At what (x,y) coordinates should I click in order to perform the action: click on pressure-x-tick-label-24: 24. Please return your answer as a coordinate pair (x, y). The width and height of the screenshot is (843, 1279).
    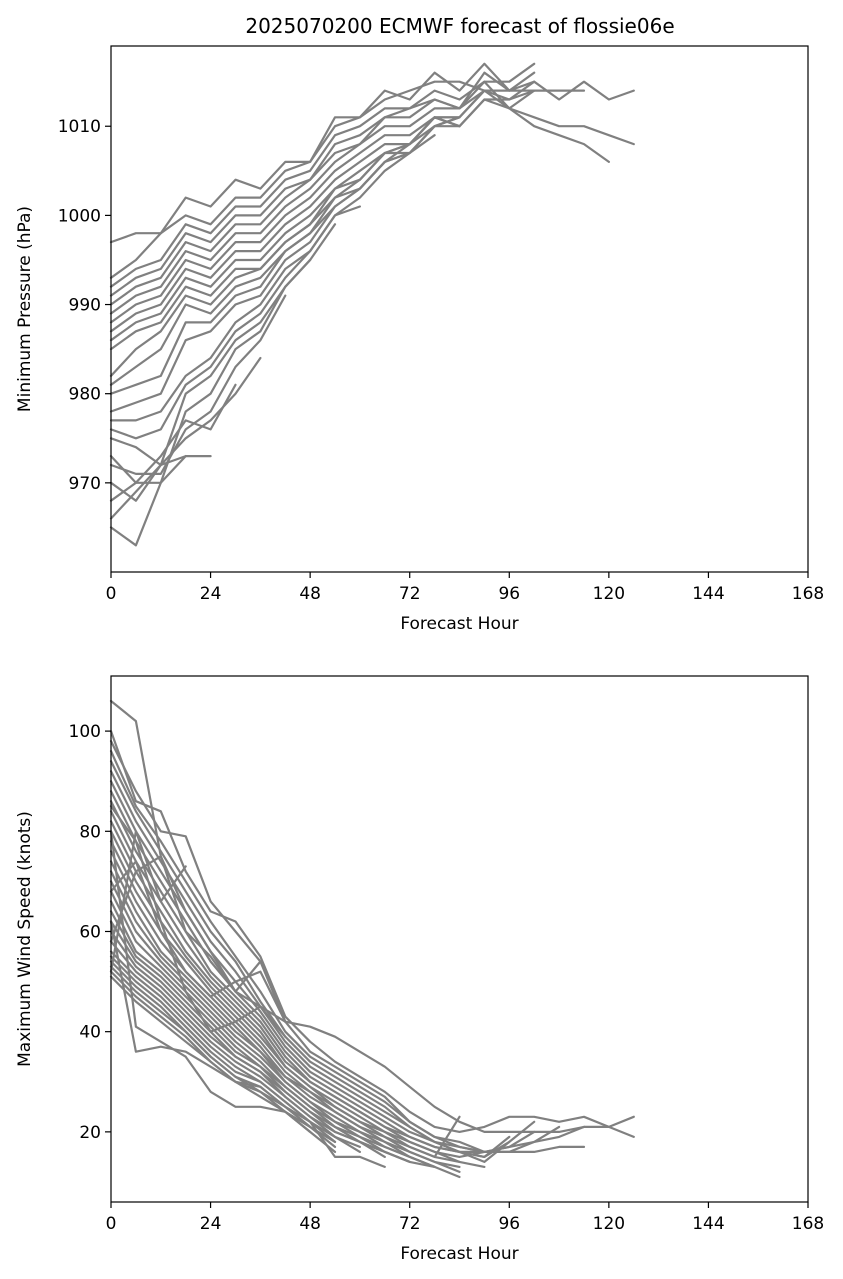
    Looking at the image, I should click on (211, 594).